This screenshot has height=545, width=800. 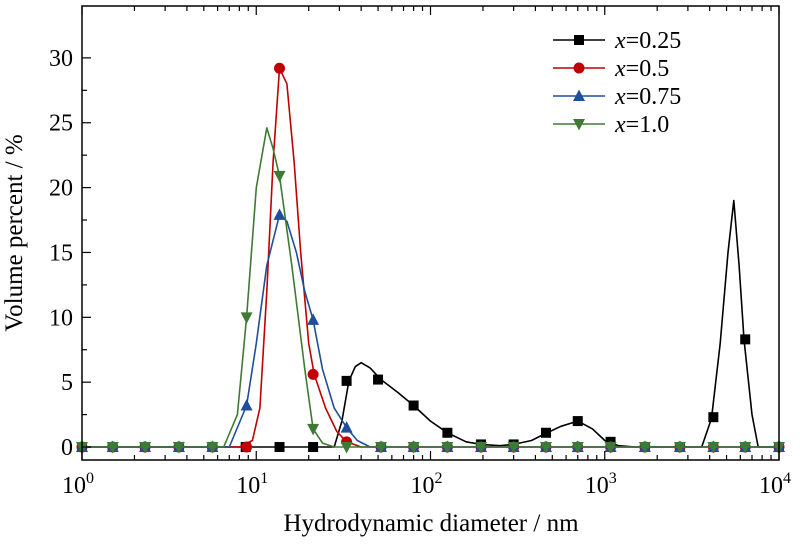 What do you see at coordinates (647, 41) in the screenshot?
I see `legend-label: x=0.25` at bounding box center [647, 41].